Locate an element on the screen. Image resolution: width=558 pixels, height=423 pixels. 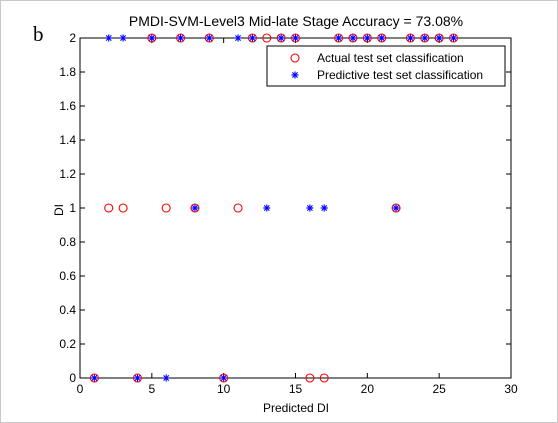
y-tick-label: 0.4 is located at coordinates (67, 310).